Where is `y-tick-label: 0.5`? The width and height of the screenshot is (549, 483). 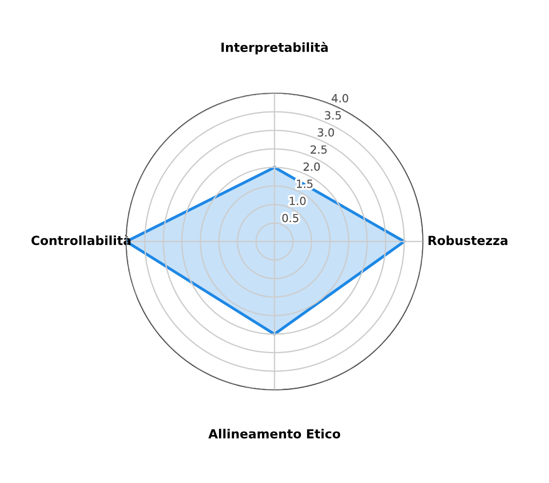 y-tick-label: 0.5 is located at coordinates (290, 218).